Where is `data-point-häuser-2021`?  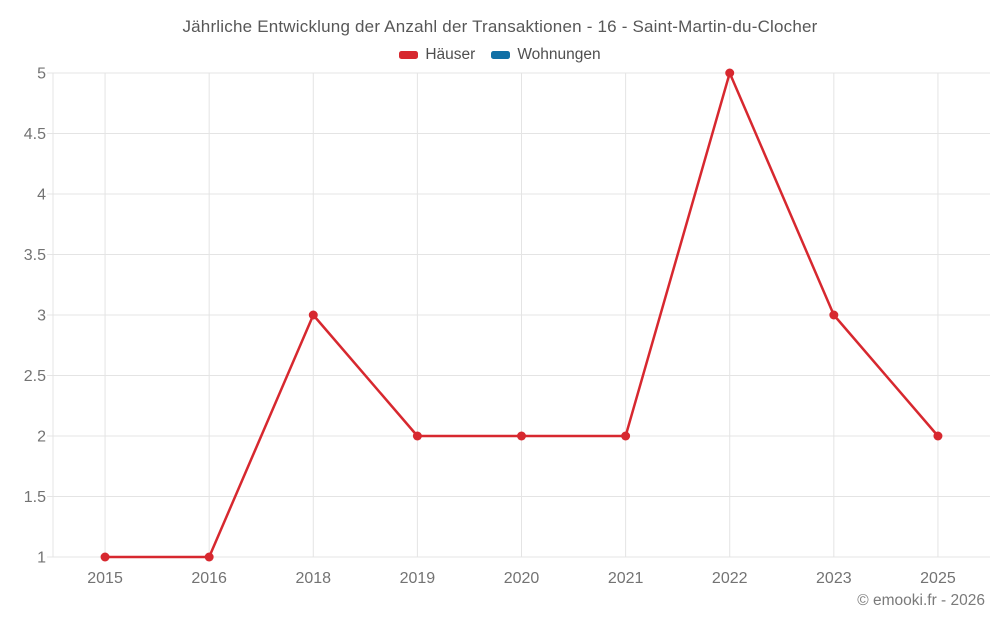 data-point-häuser-2021 is located at coordinates (626, 436).